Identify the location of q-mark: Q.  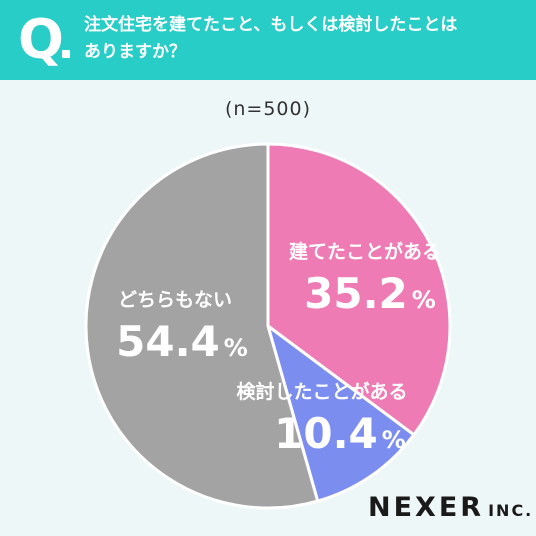
(41, 39).